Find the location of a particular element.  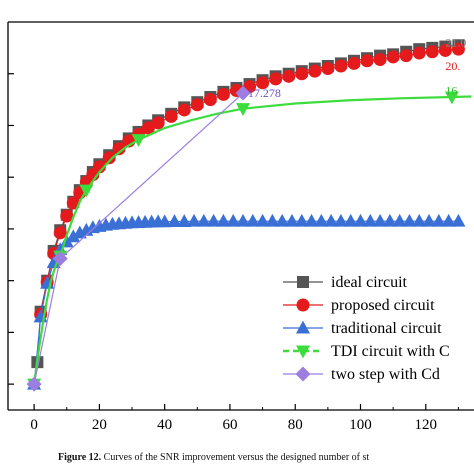

x-tick-label: 60 is located at coordinates (229, 425).